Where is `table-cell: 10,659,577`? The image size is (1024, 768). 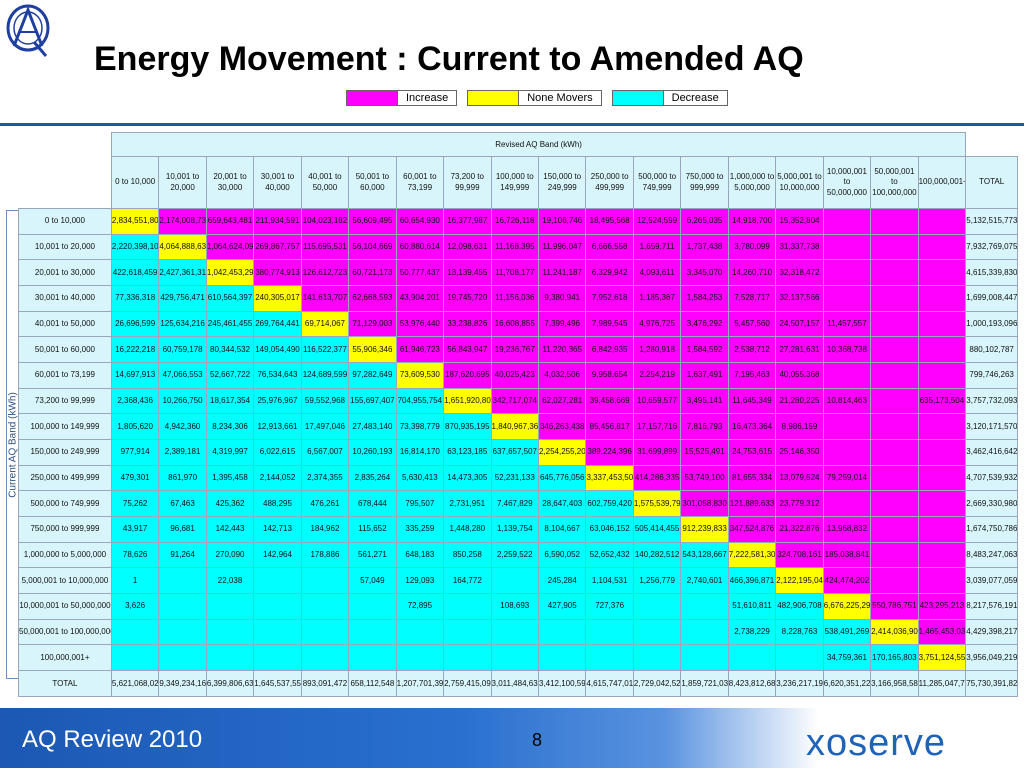
table-cell: 10,659,577 is located at coordinates (657, 401).